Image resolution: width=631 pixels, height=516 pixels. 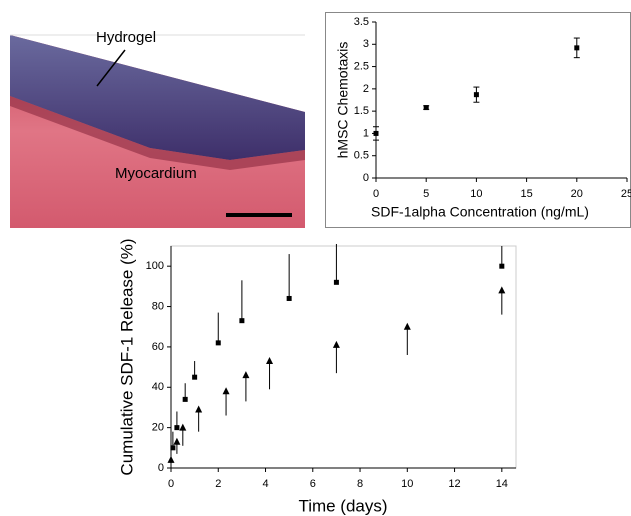 What do you see at coordinates (426, 194) in the screenshot?
I see `x-tick-label: 5` at bounding box center [426, 194].